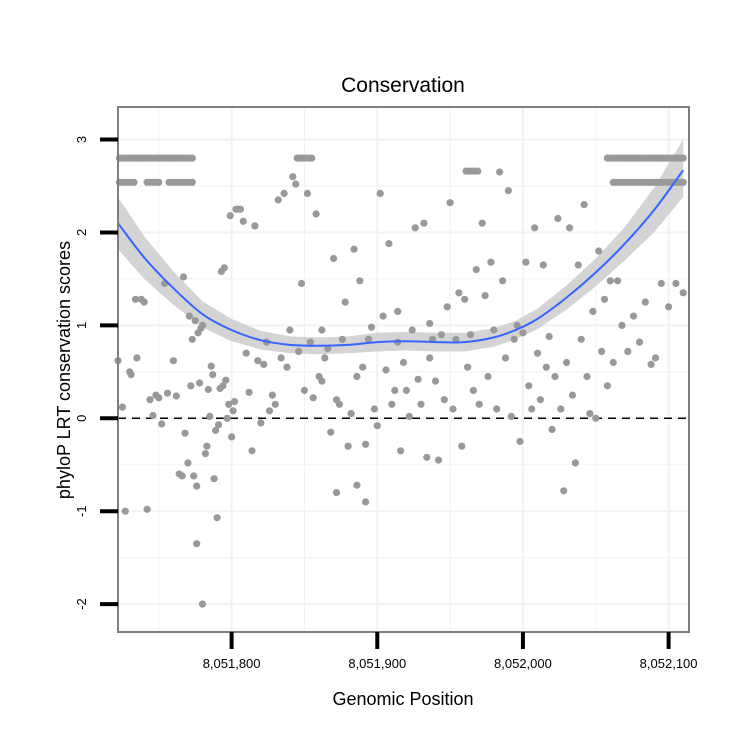 Image resolution: width=750 pixels, height=750 pixels. I want to click on chart-title: Conservation, so click(403, 85).